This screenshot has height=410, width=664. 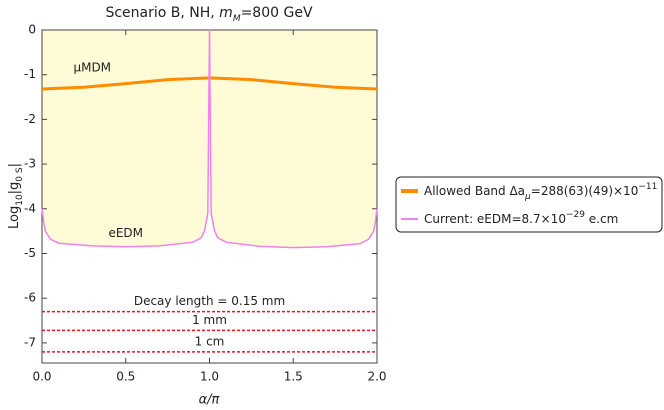 What do you see at coordinates (30, 342) in the screenshot?
I see `y-tick-label: -7` at bounding box center [30, 342].